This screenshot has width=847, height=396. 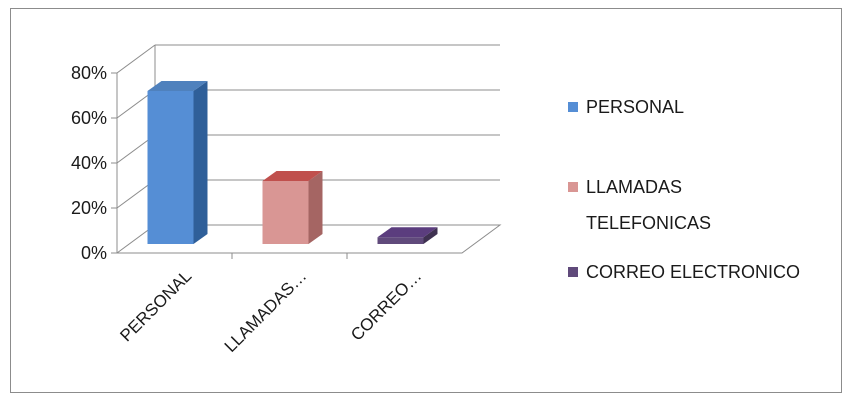 What do you see at coordinates (89, 73) in the screenshot?
I see `y-tick-label: 80%` at bounding box center [89, 73].